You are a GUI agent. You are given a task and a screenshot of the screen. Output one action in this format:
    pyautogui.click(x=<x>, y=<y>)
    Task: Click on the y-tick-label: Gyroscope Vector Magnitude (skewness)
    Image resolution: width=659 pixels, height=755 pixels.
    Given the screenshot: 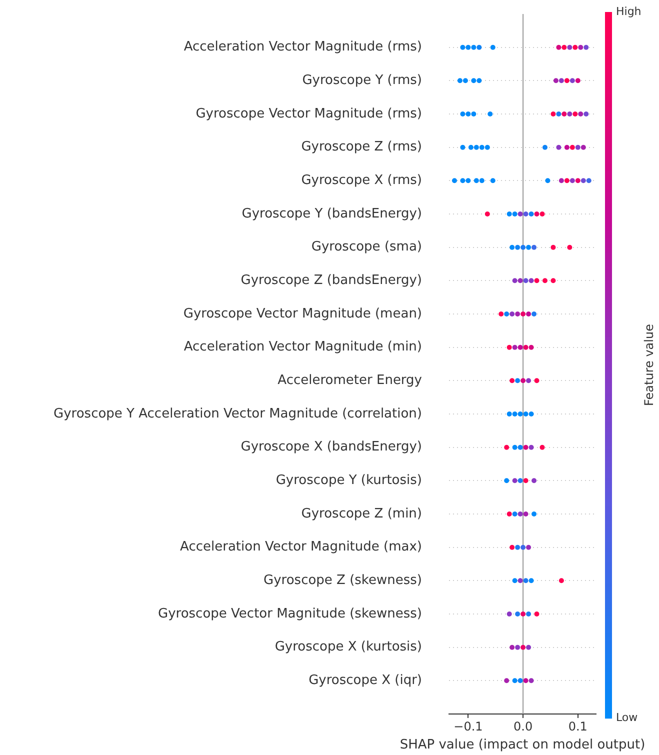 What is the action you would take?
    pyautogui.click(x=290, y=614)
    